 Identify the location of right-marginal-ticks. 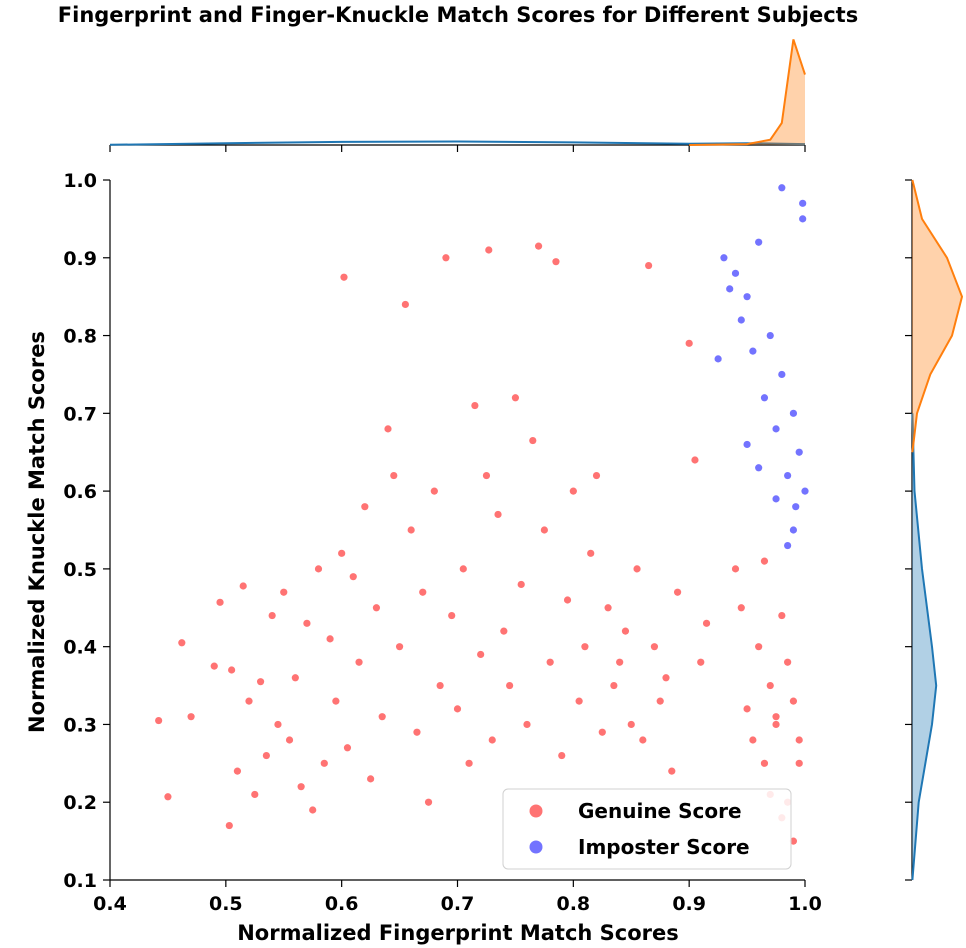
(908, 530).